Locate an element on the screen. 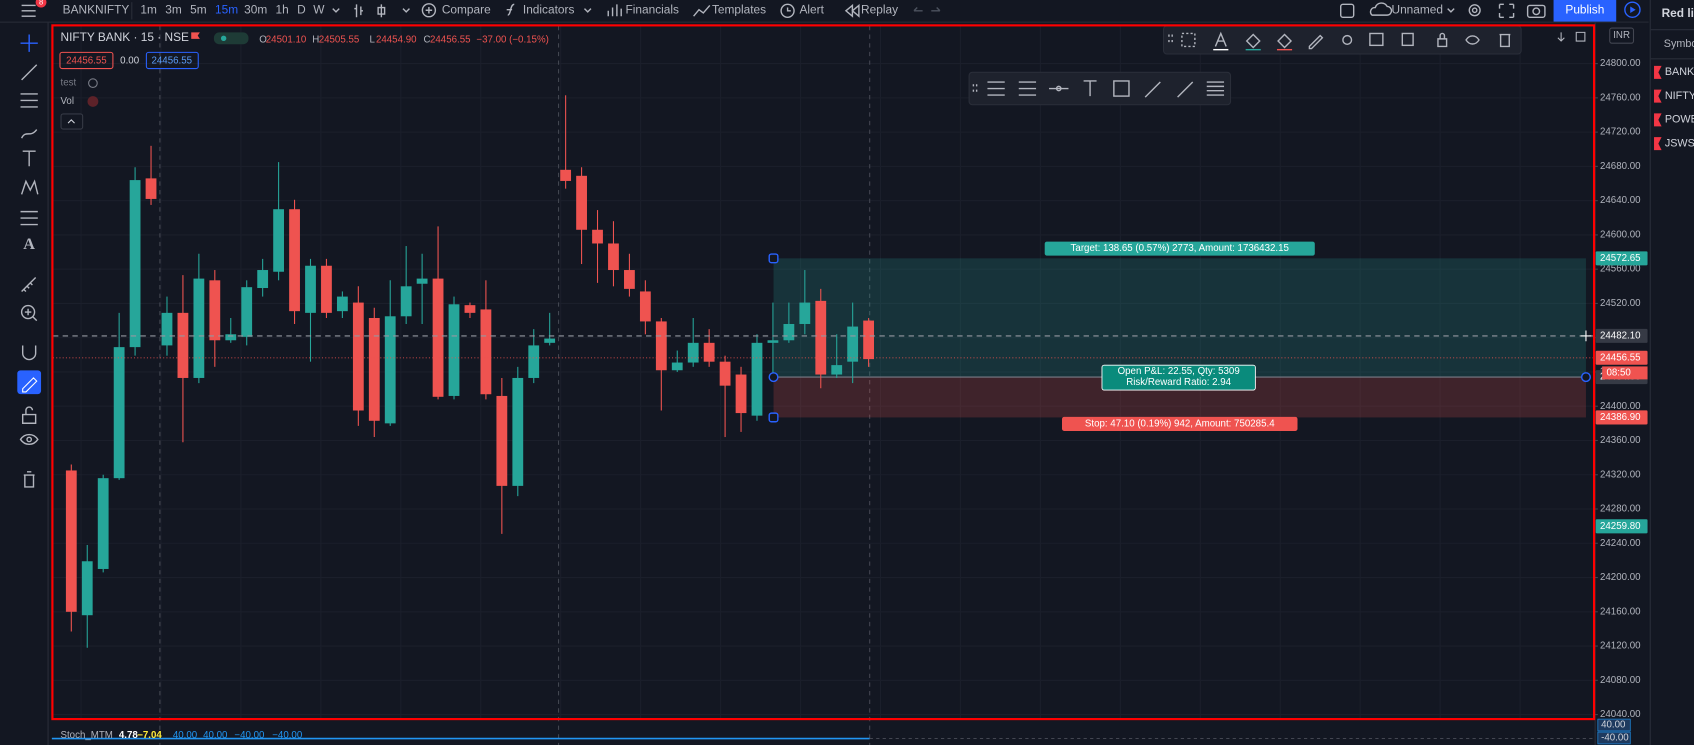  watchlist-item: JSWST is located at coordinates (1679, 143).